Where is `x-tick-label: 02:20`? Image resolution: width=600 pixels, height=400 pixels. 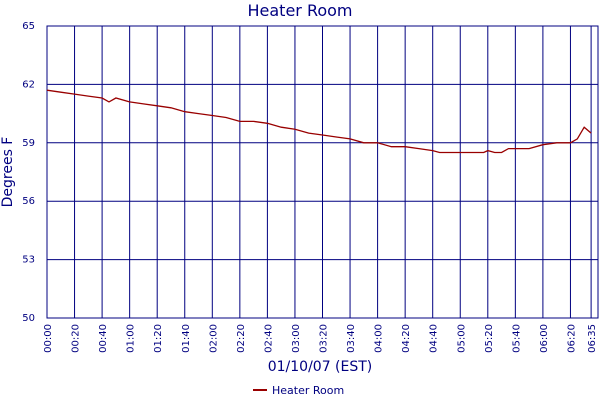
x-tick-label: 02:20 is located at coordinates (241, 338).